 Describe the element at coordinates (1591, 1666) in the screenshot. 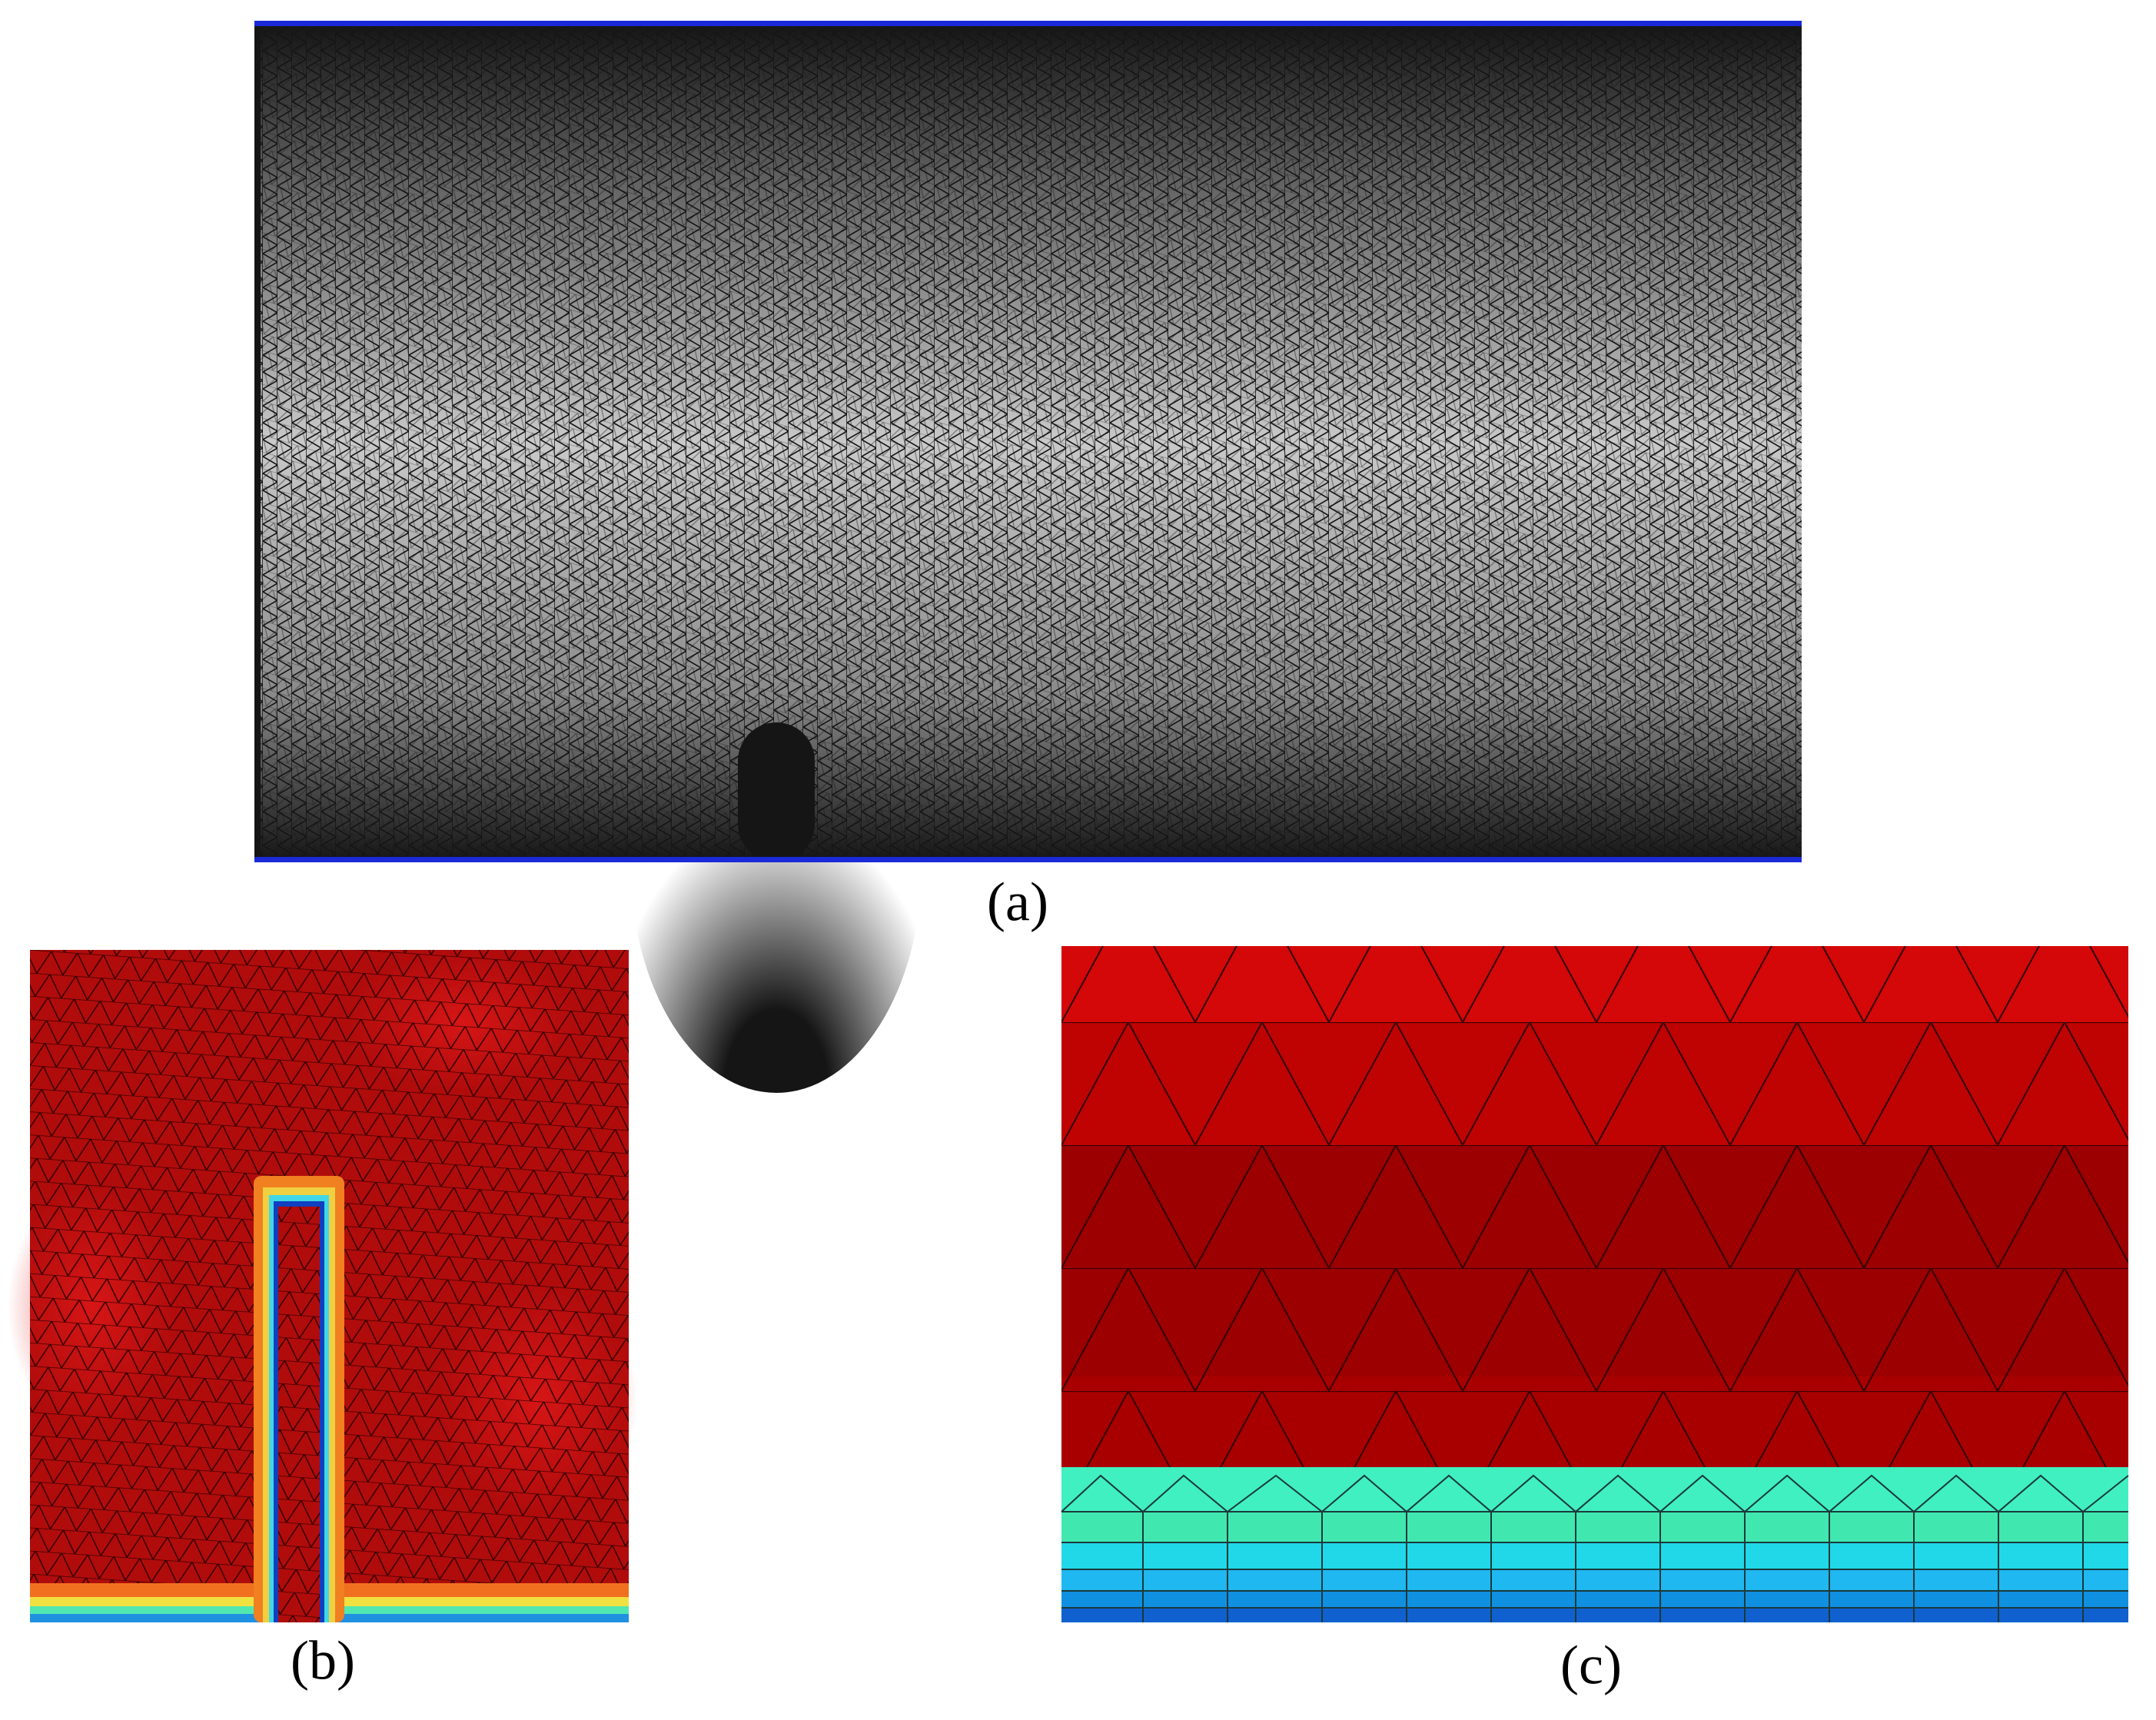

I see `panel-label: (c)` at that location.